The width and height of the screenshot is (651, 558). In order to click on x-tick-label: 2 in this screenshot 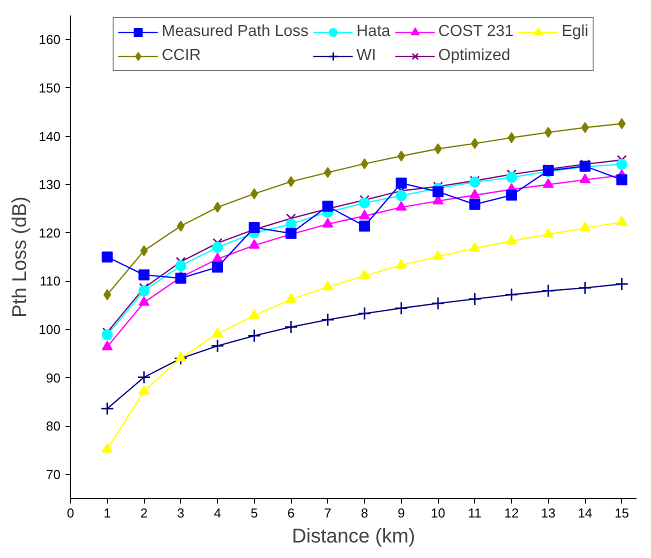, I will do `click(144, 513)`.